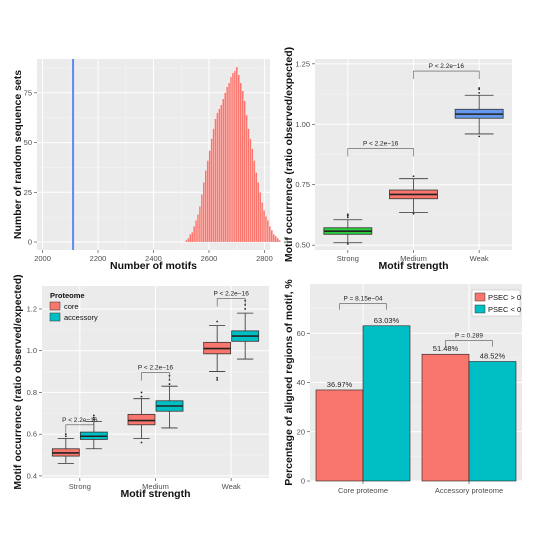 This screenshot has height=550, width=550. I want to click on y-tick-label: 1.2, so click(32, 308).